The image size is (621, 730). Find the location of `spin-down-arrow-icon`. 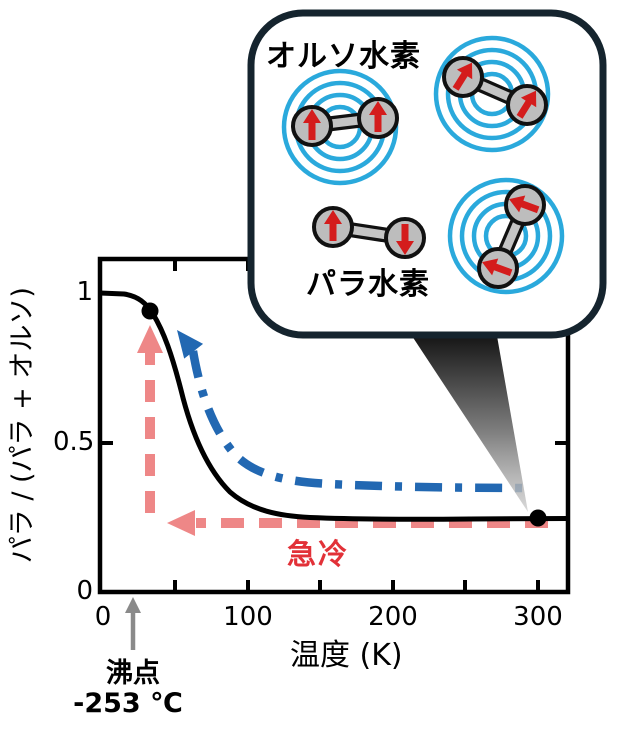

spin-down-arrow-icon is located at coordinates (405, 239).